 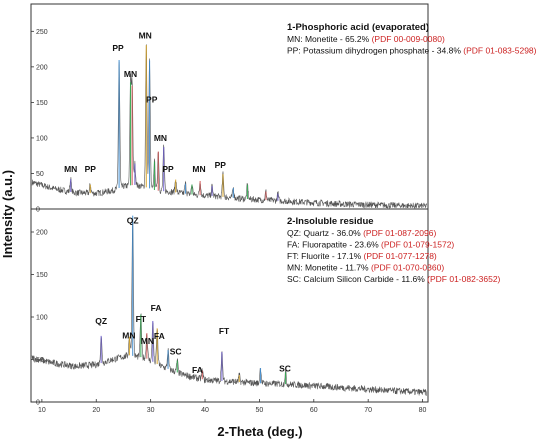 I want to click on legend-entry: MN: Monetite - 65.2% (PDF 00-009-0080), so click(x=366, y=39).